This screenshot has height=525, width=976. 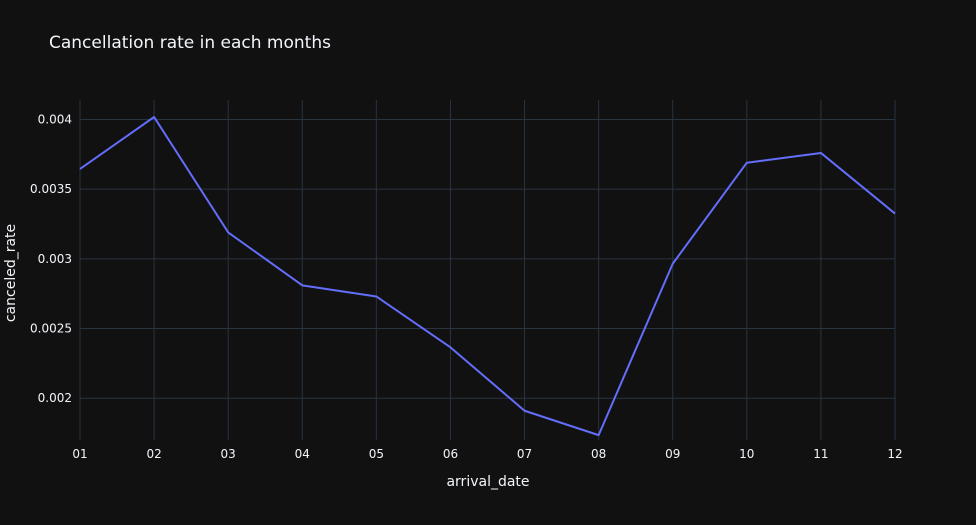 What do you see at coordinates (55, 398) in the screenshot?
I see `y-tick-label: 0.002` at bounding box center [55, 398].